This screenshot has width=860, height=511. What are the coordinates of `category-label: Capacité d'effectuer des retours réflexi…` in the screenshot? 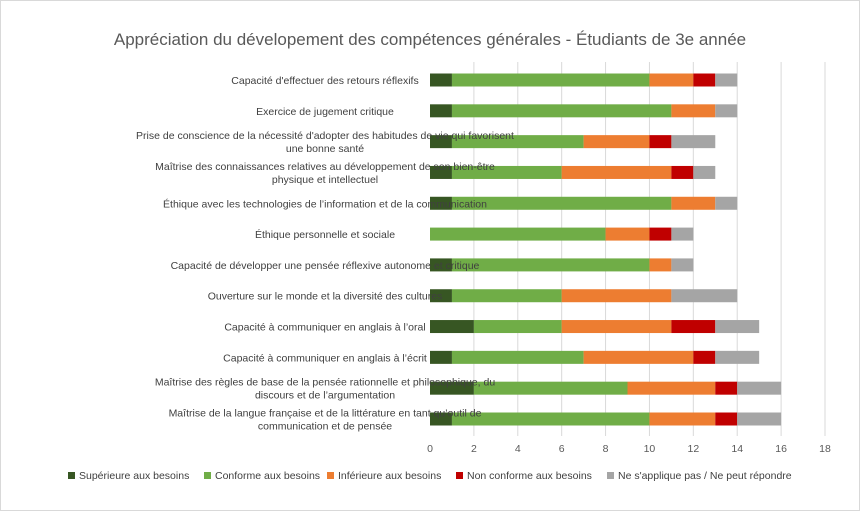 It's located at (324, 81).